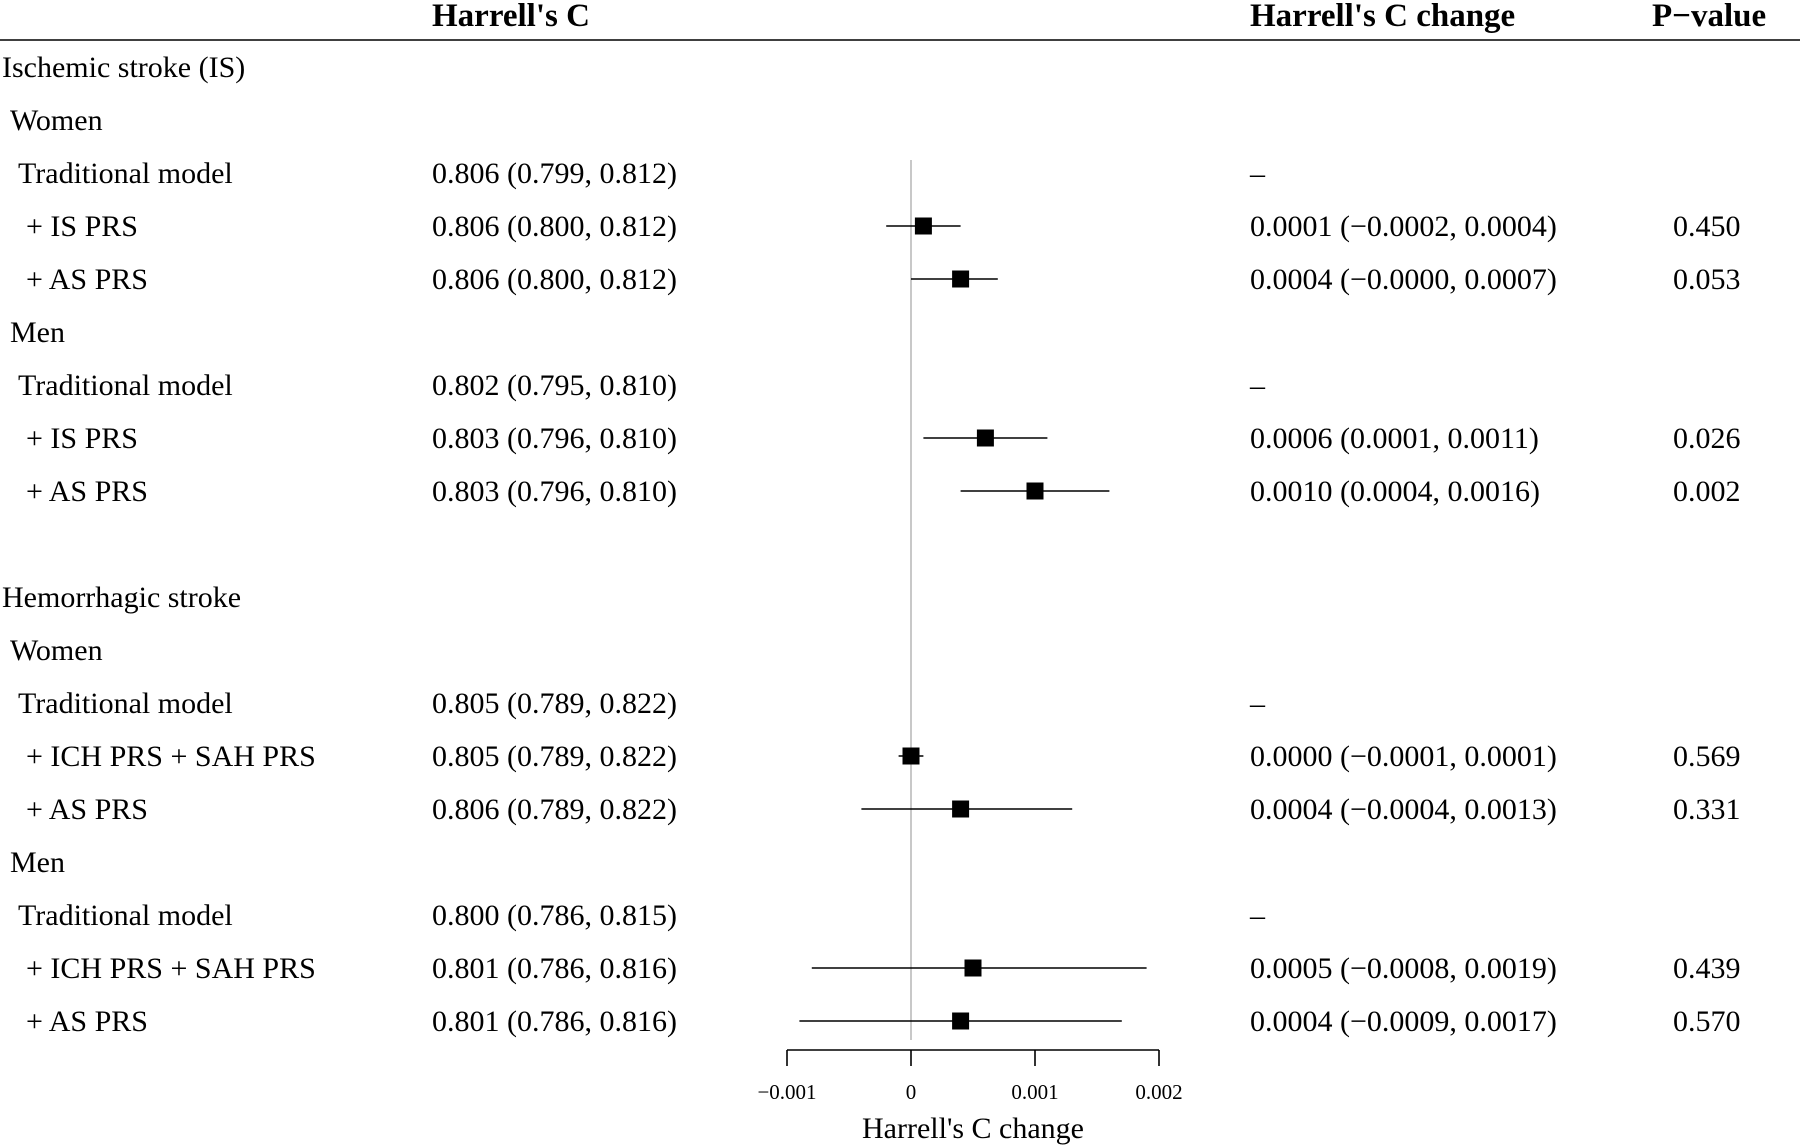 The height and width of the screenshot is (1146, 1800). Describe the element at coordinates (1158, 1092) in the screenshot. I see `x-tick-label: 0.002` at that location.